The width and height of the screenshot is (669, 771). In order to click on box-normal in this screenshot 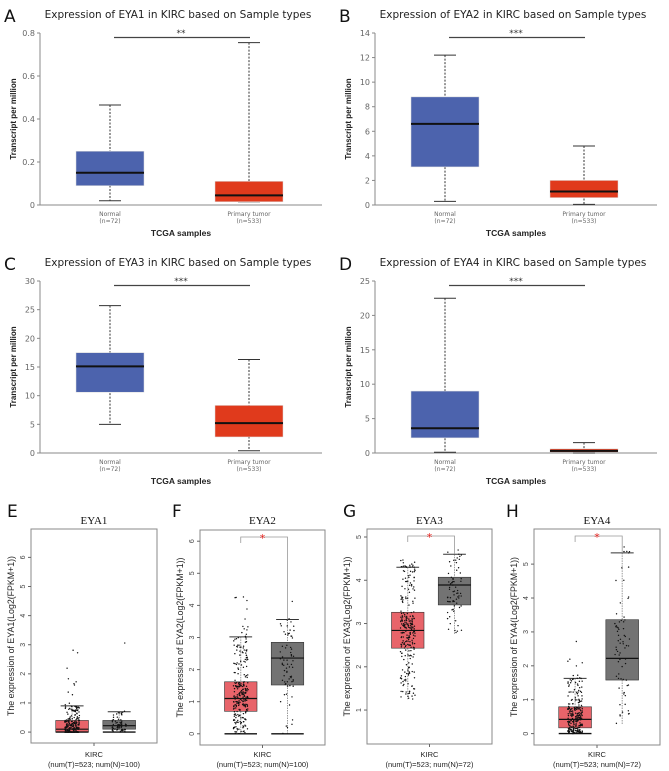, I will do `click(445, 414)`.